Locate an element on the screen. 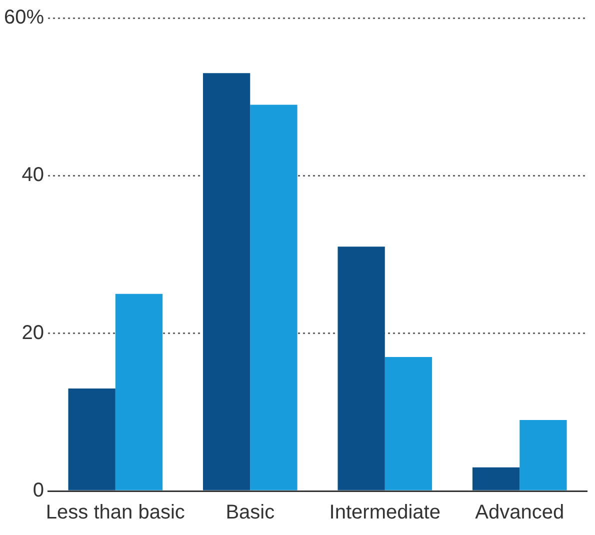 This screenshot has width=595, height=535. y-tick-label: 0 is located at coordinates (38, 491).